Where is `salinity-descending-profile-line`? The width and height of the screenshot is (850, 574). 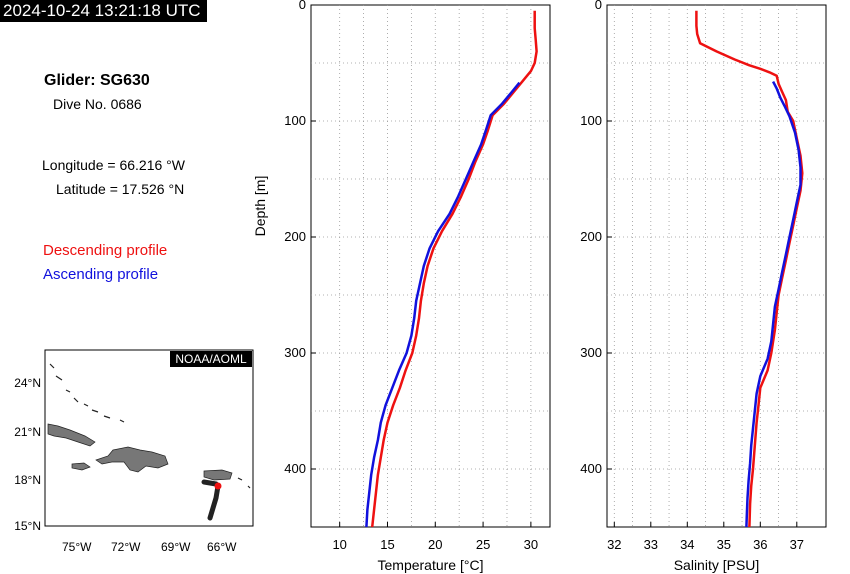 salinity-descending-profile-line is located at coordinates (749, 269).